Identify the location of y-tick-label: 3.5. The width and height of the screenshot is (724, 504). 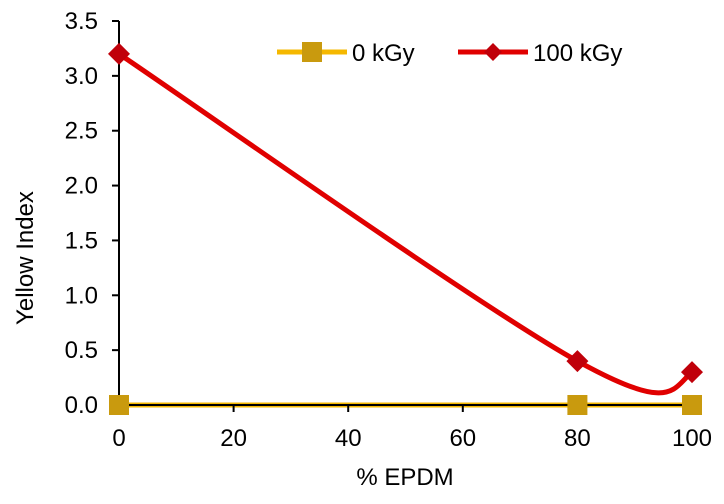
(81, 21).